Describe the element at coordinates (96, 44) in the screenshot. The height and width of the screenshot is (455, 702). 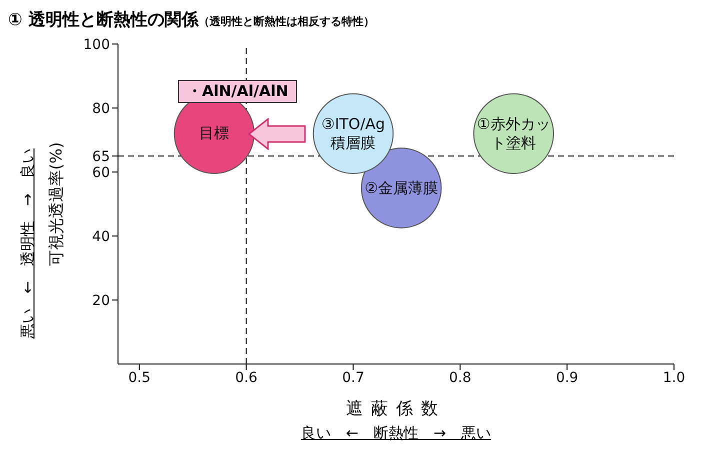
I see `y-tick-label: 100` at that location.